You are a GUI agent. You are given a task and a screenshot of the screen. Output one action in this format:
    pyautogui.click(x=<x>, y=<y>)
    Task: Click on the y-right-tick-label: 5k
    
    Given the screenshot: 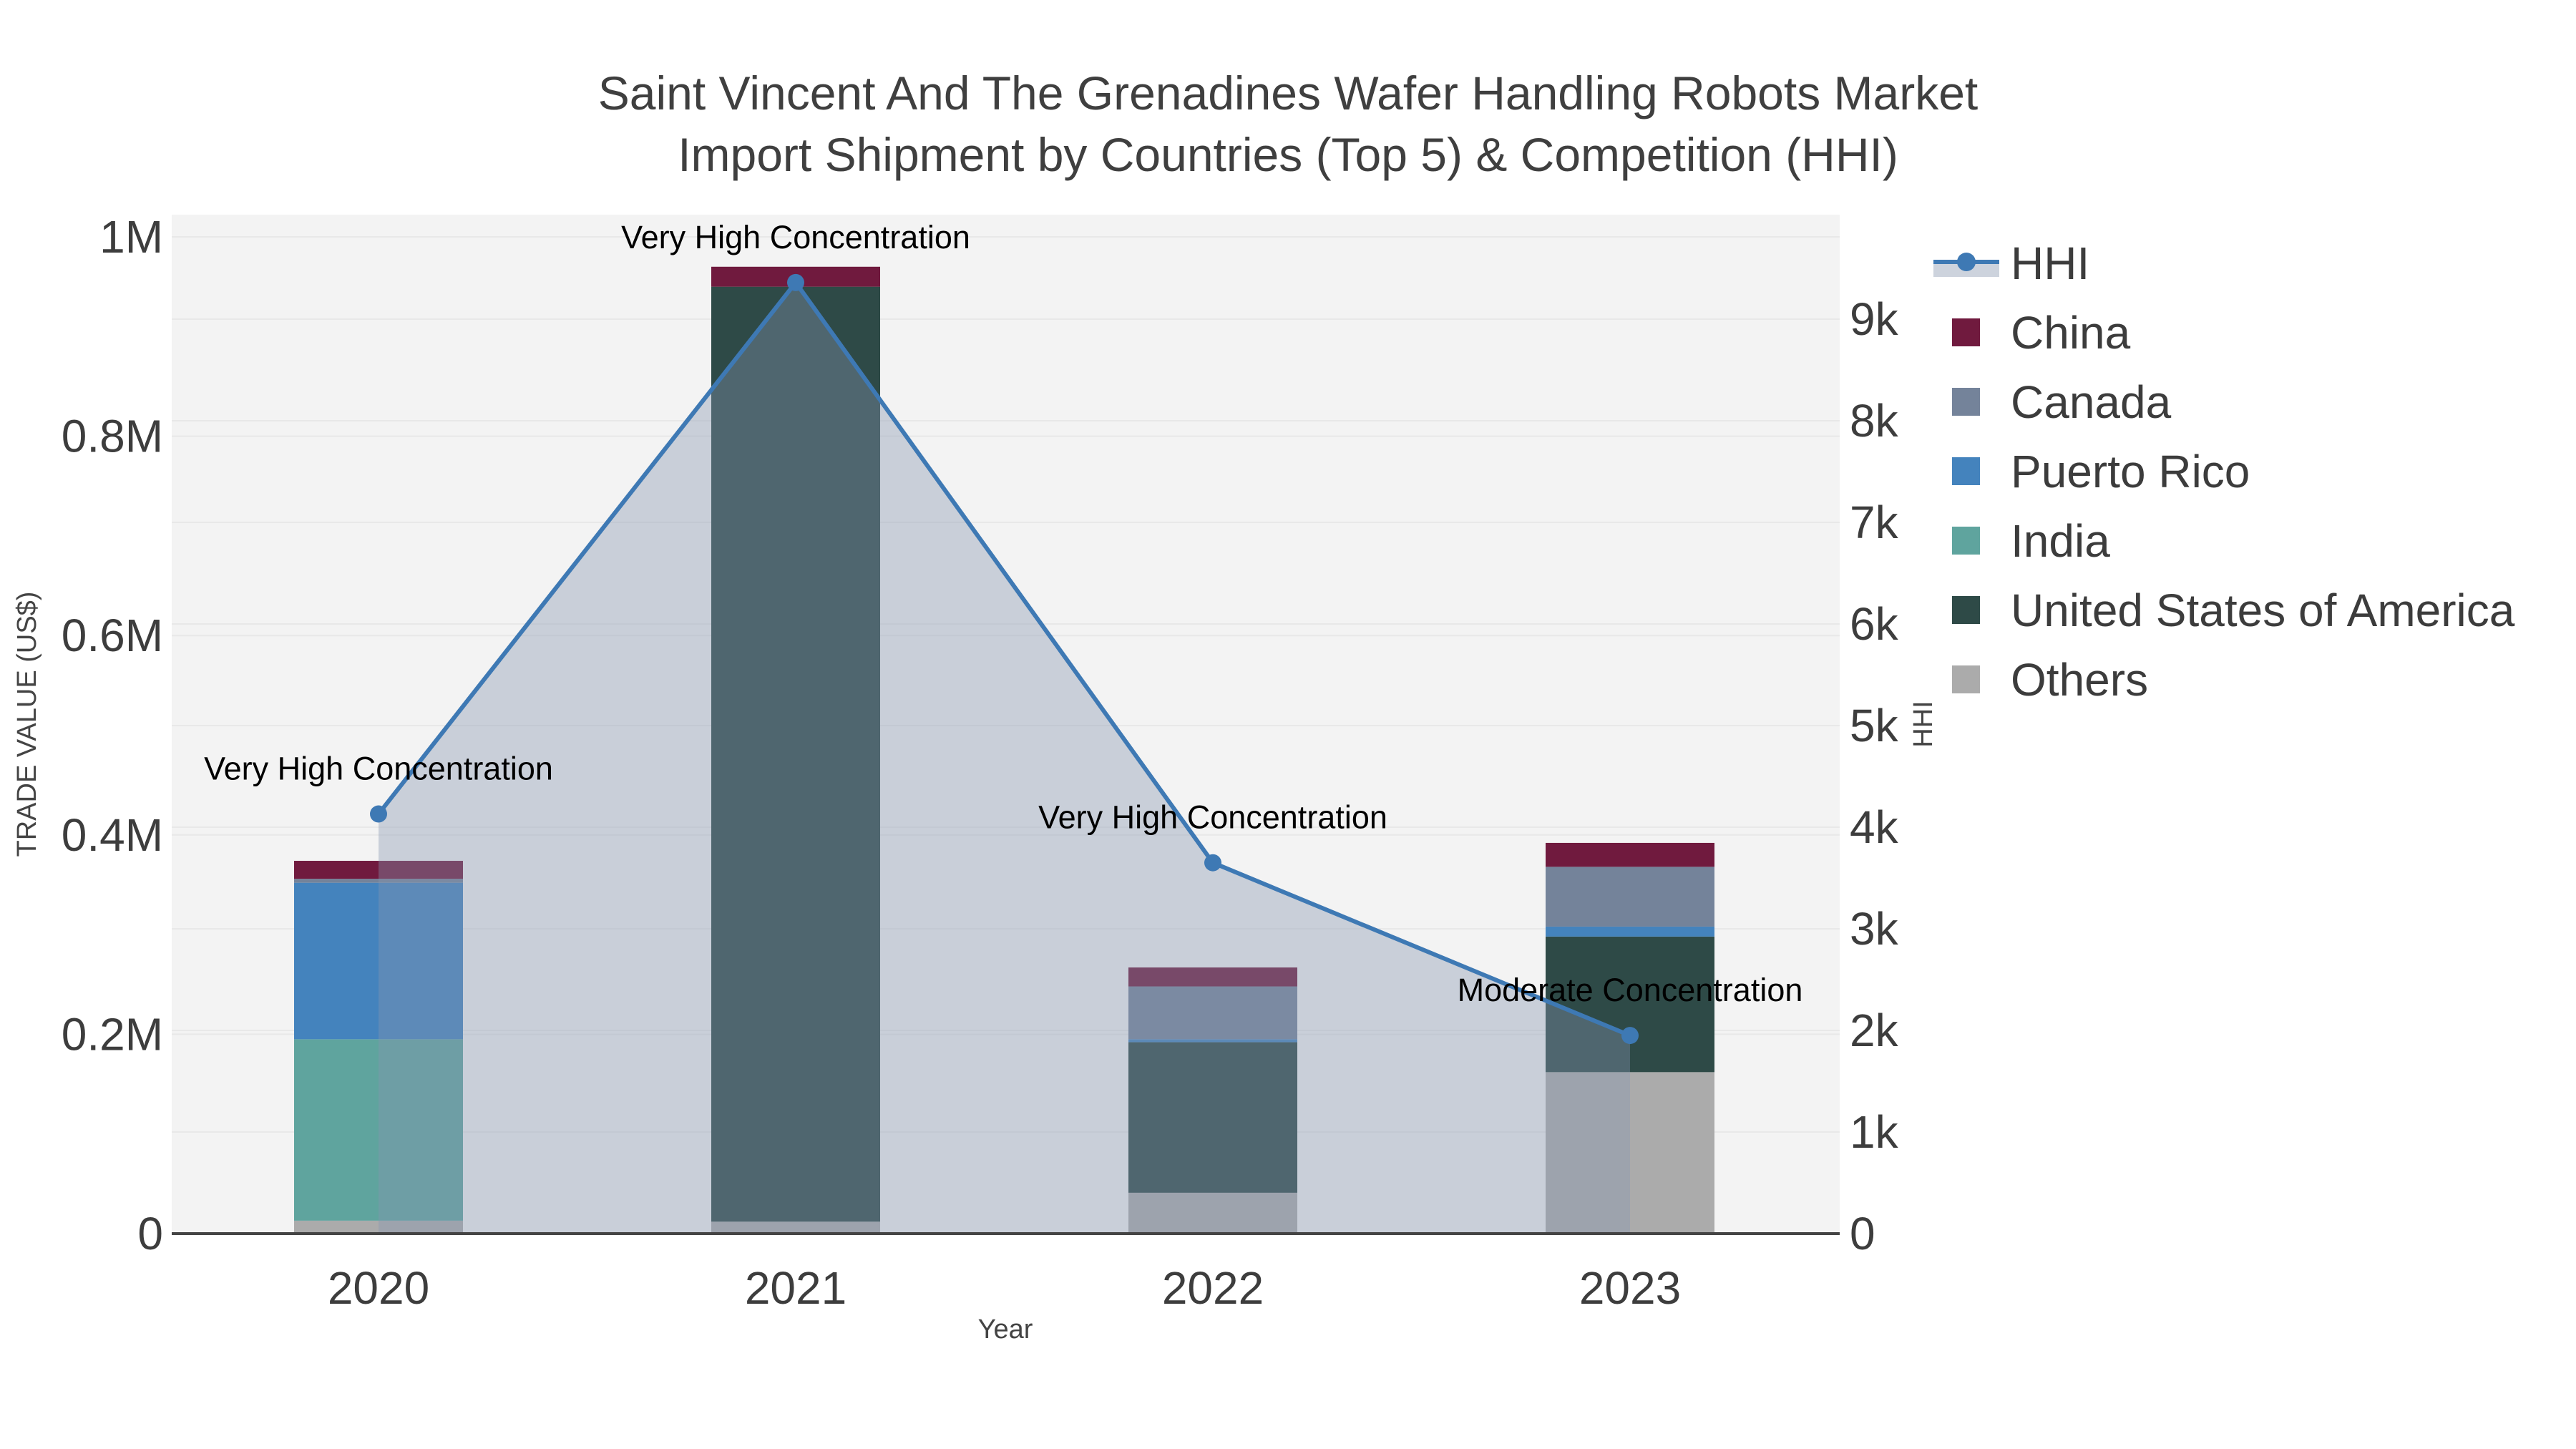 What is the action you would take?
    pyautogui.click(x=1874, y=725)
    